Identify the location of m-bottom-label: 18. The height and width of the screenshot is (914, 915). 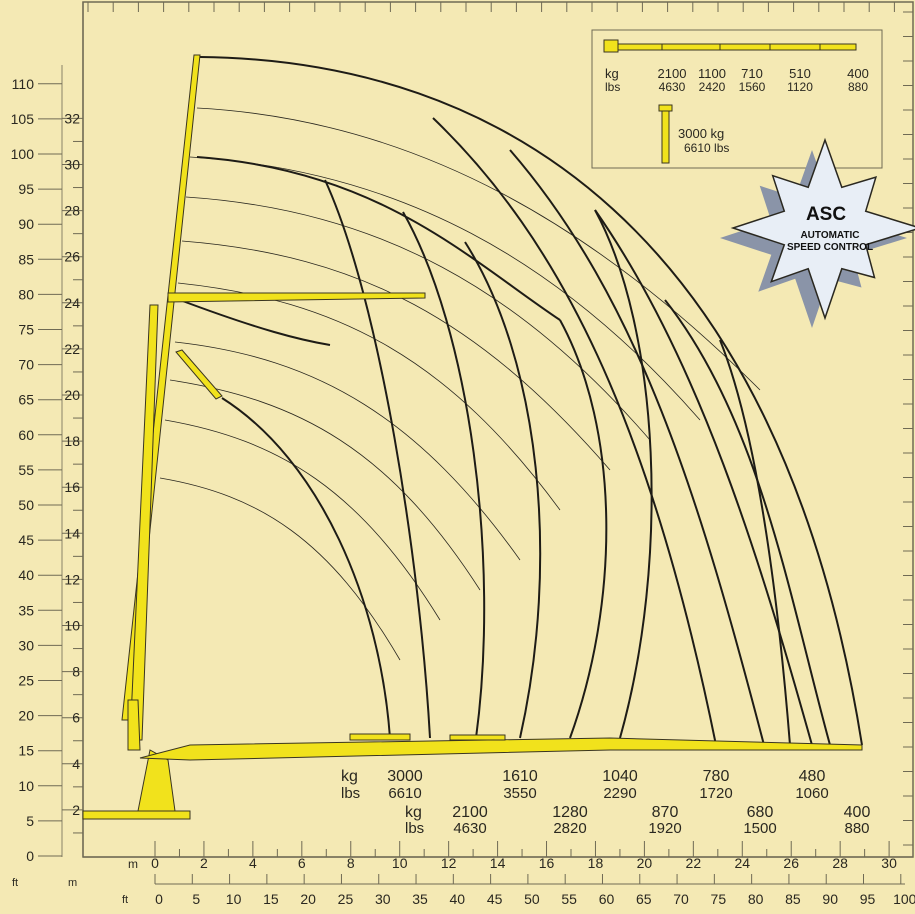
(596, 863).